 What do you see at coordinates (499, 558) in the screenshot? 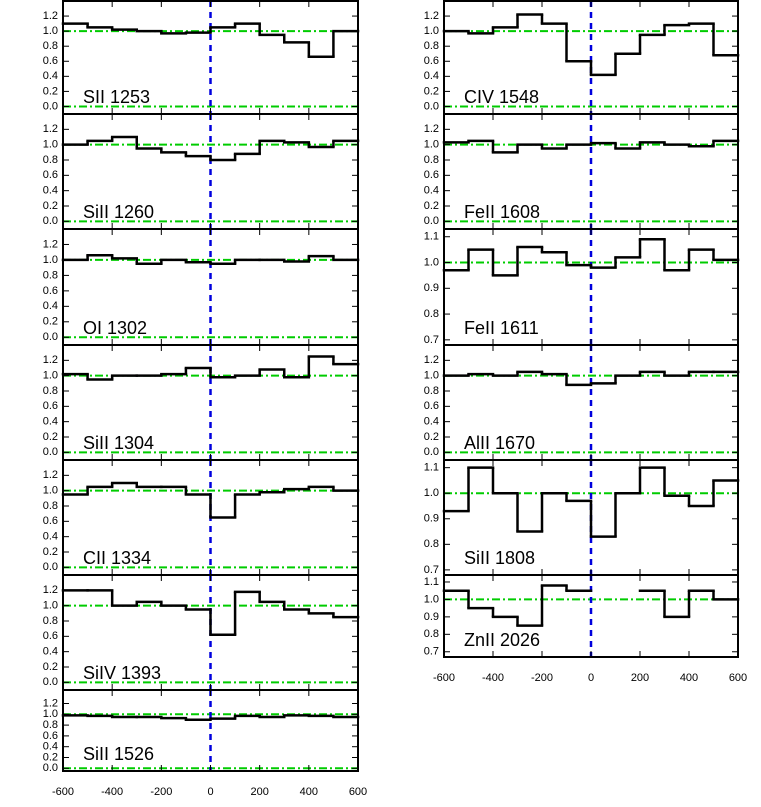
I see `line-label: SiII 1808` at bounding box center [499, 558].